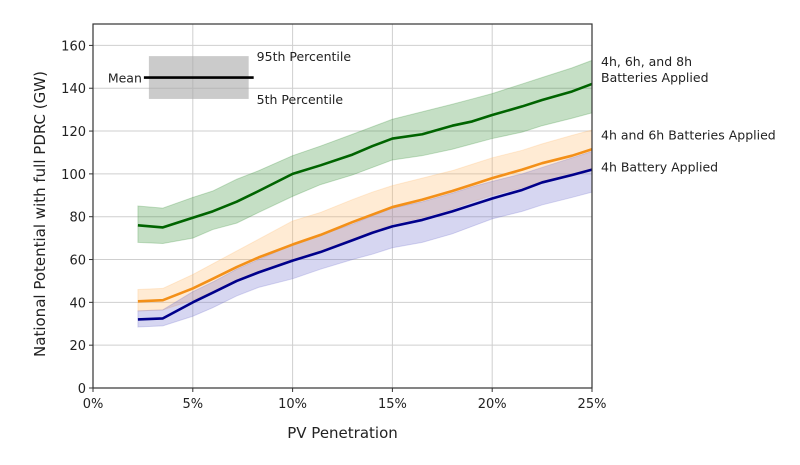 The width and height of the screenshot is (800, 465). What do you see at coordinates (492, 404) in the screenshot?
I see `x-tick-label: 20%` at bounding box center [492, 404].